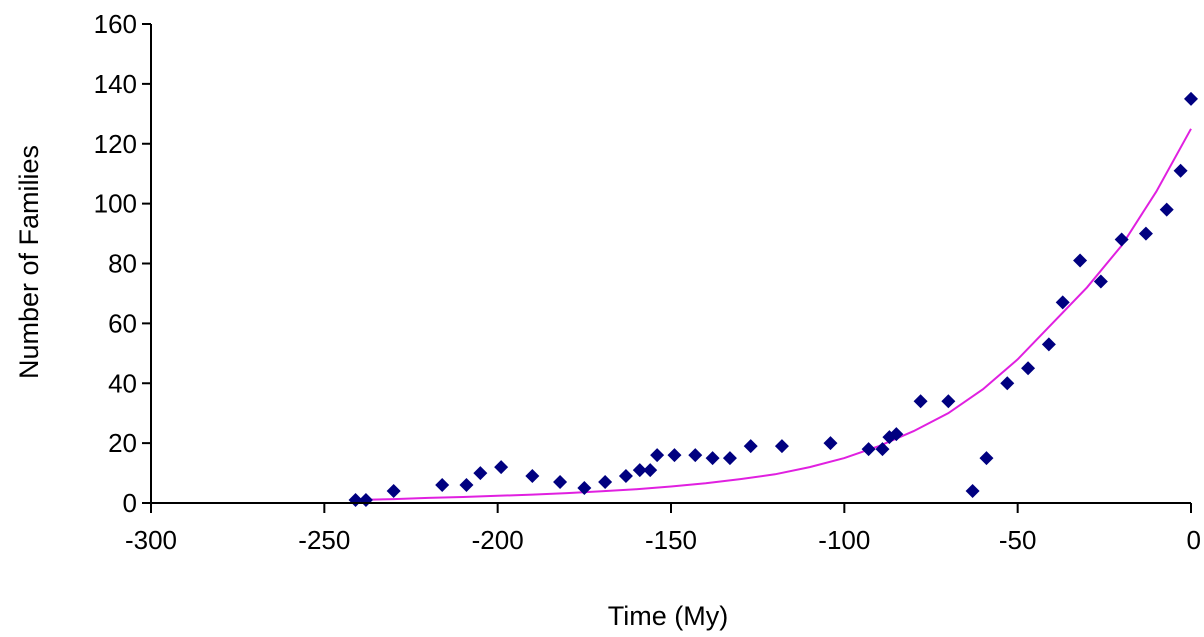 This screenshot has width=1204, height=637. I want to click on y-axis-title: Number of Families, so click(29, 262).